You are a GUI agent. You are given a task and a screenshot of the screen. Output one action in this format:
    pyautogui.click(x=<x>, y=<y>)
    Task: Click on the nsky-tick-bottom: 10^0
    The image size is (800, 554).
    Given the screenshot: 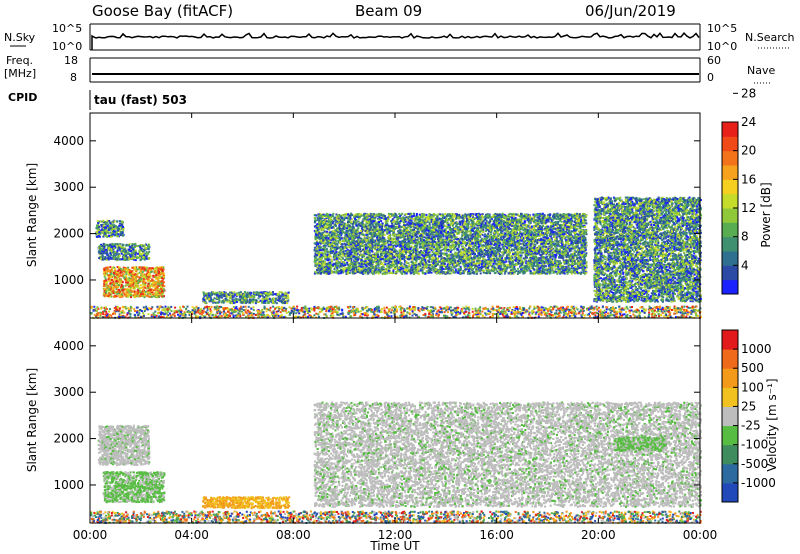 What is the action you would take?
    pyautogui.click(x=67, y=46)
    